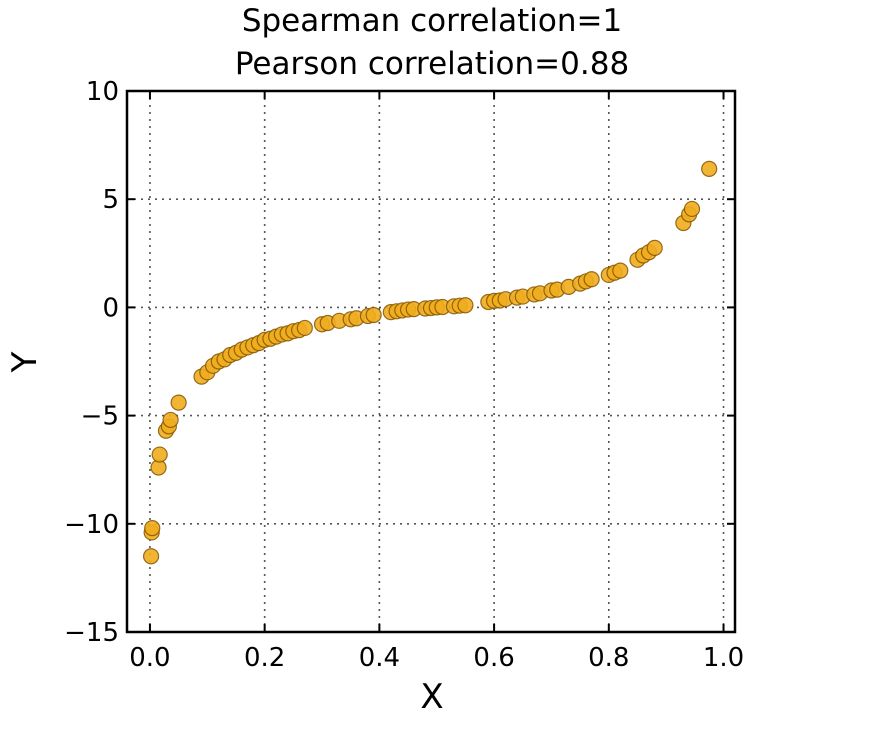 The image size is (892, 744). Describe the element at coordinates (431, 697) in the screenshot. I see `x-axis-label: X` at that location.